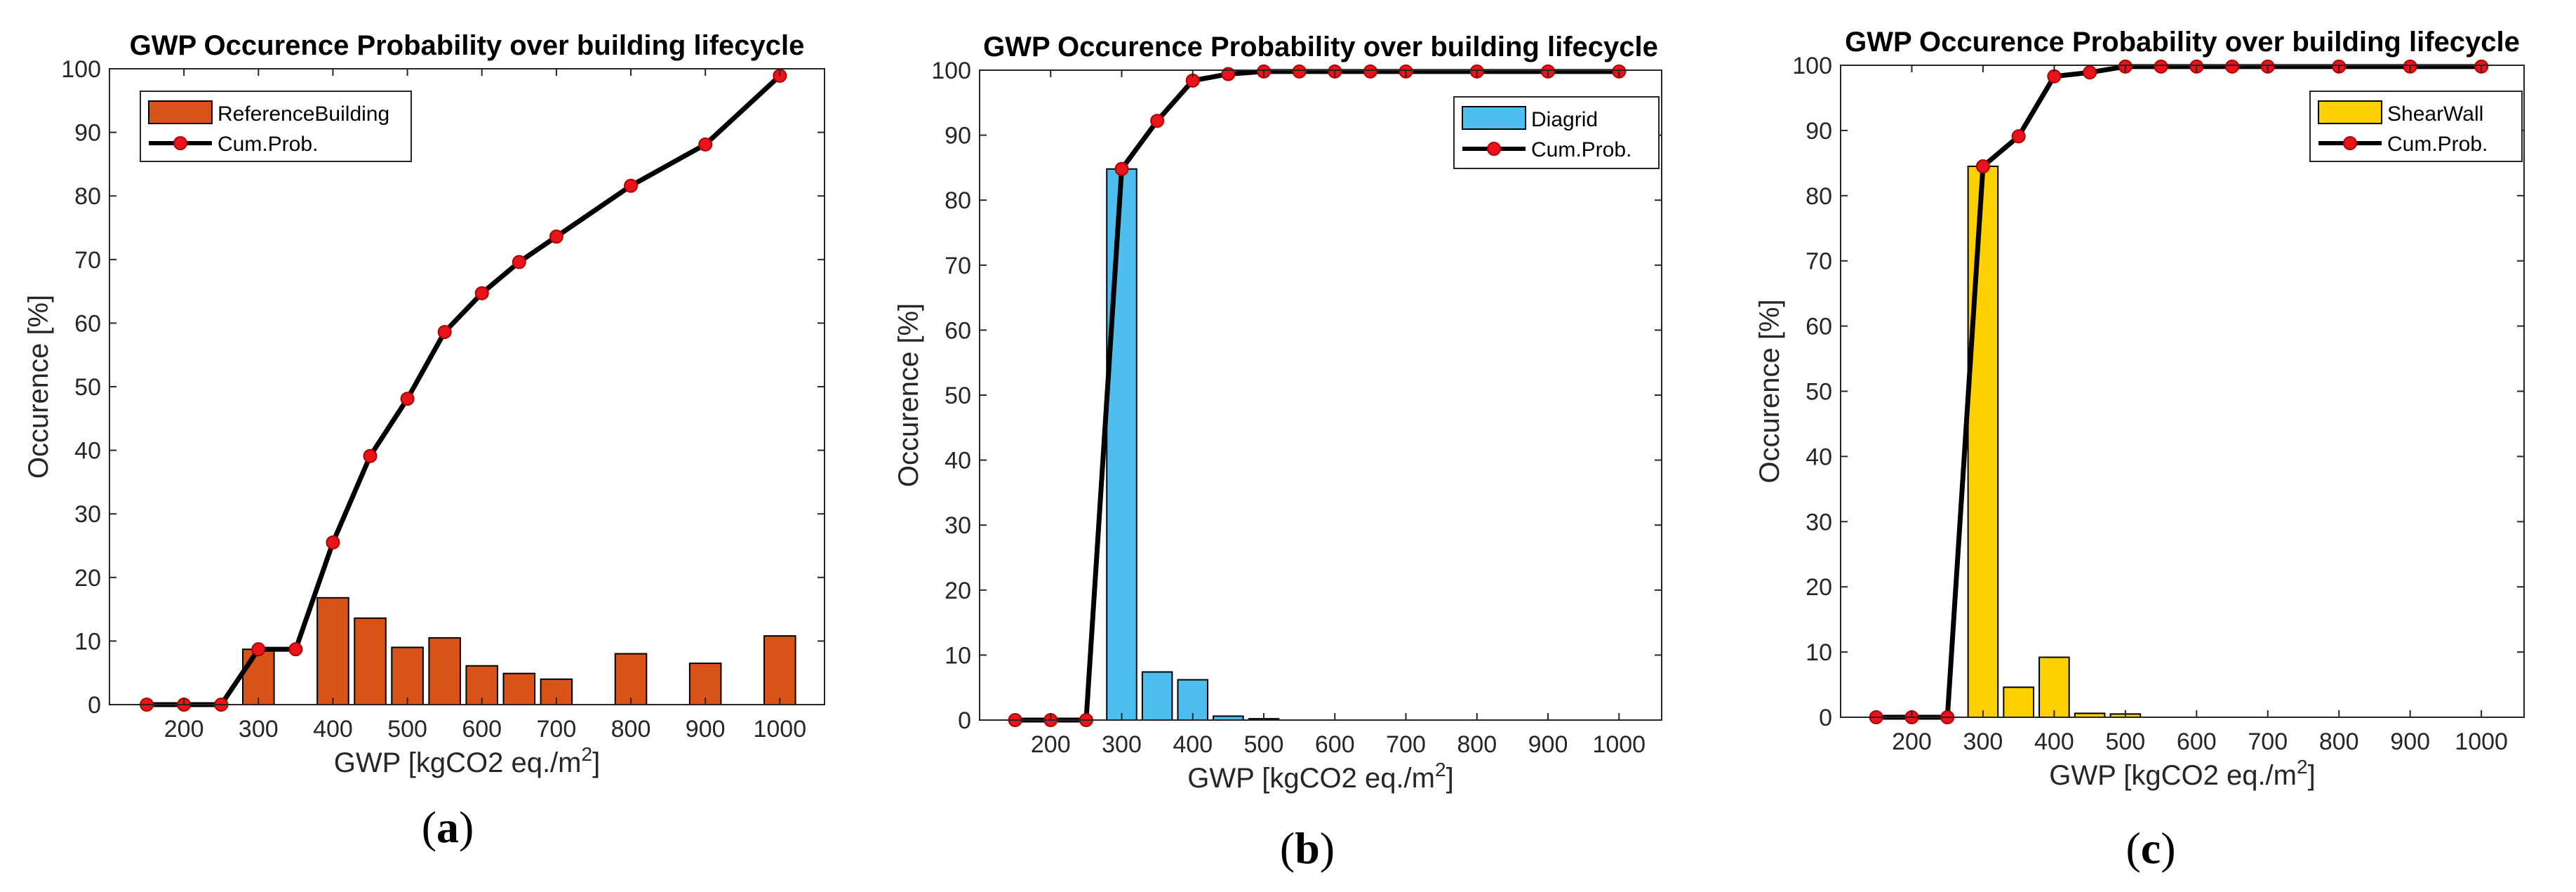  What do you see at coordinates (1565, 119) in the screenshot?
I see `legend-label-bars: Diagrid` at bounding box center [1565, 119].